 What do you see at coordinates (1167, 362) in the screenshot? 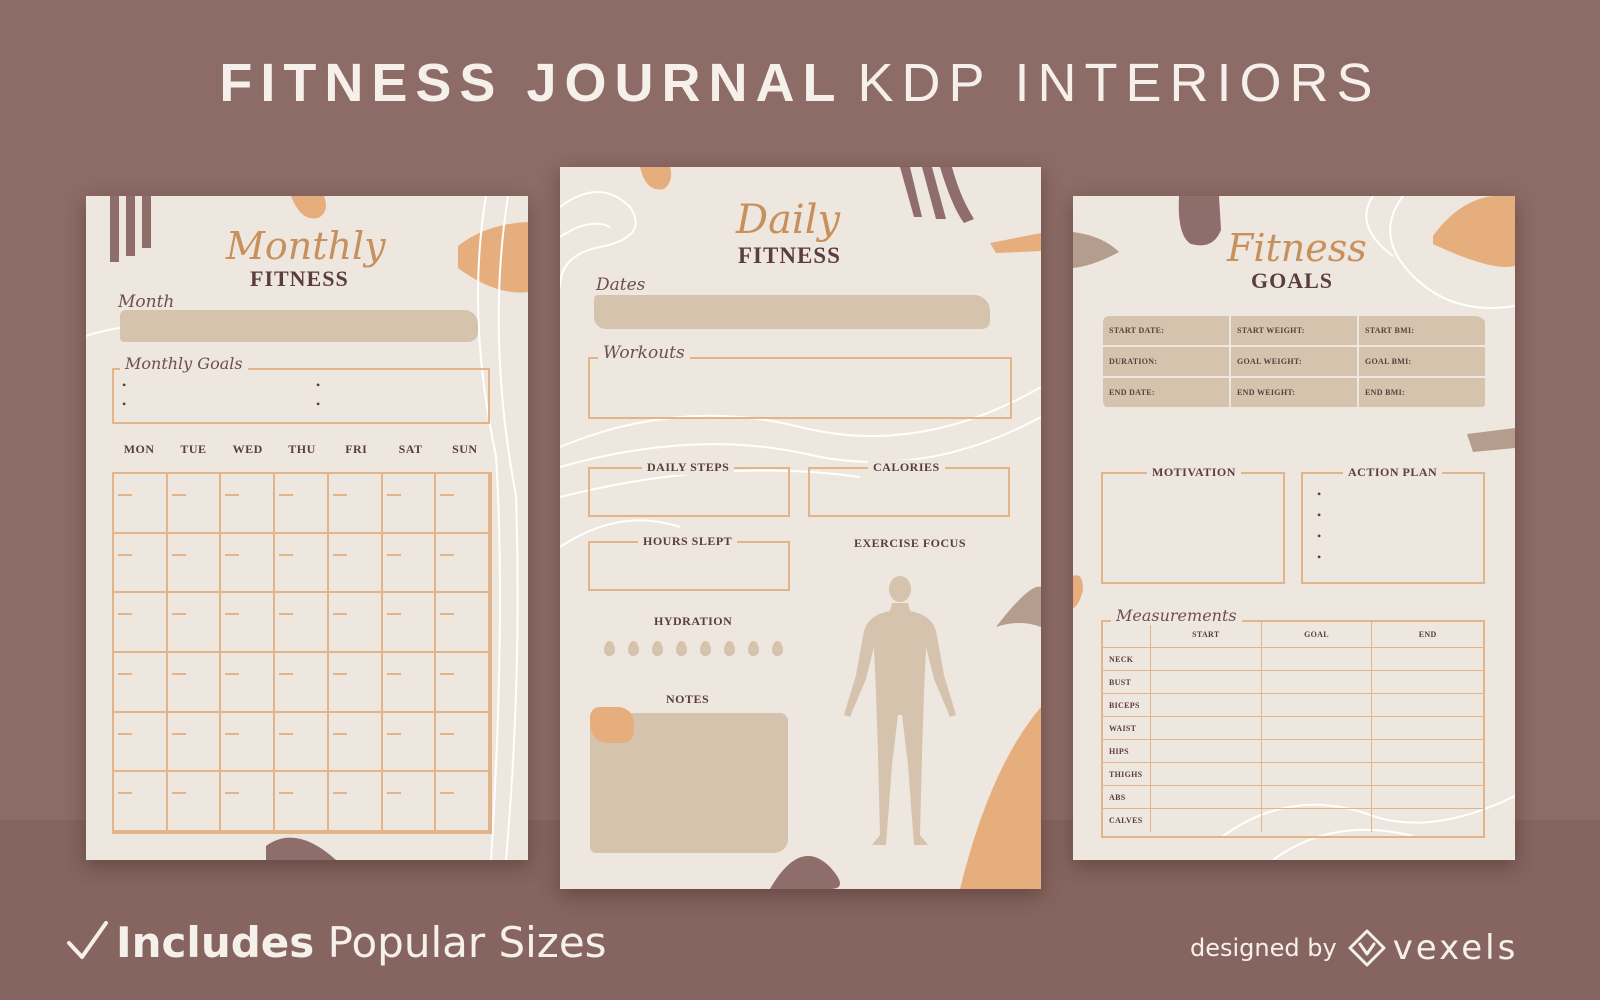
I see `goal-stat-cell: DURATION:` at bounding box center [1167, 362].